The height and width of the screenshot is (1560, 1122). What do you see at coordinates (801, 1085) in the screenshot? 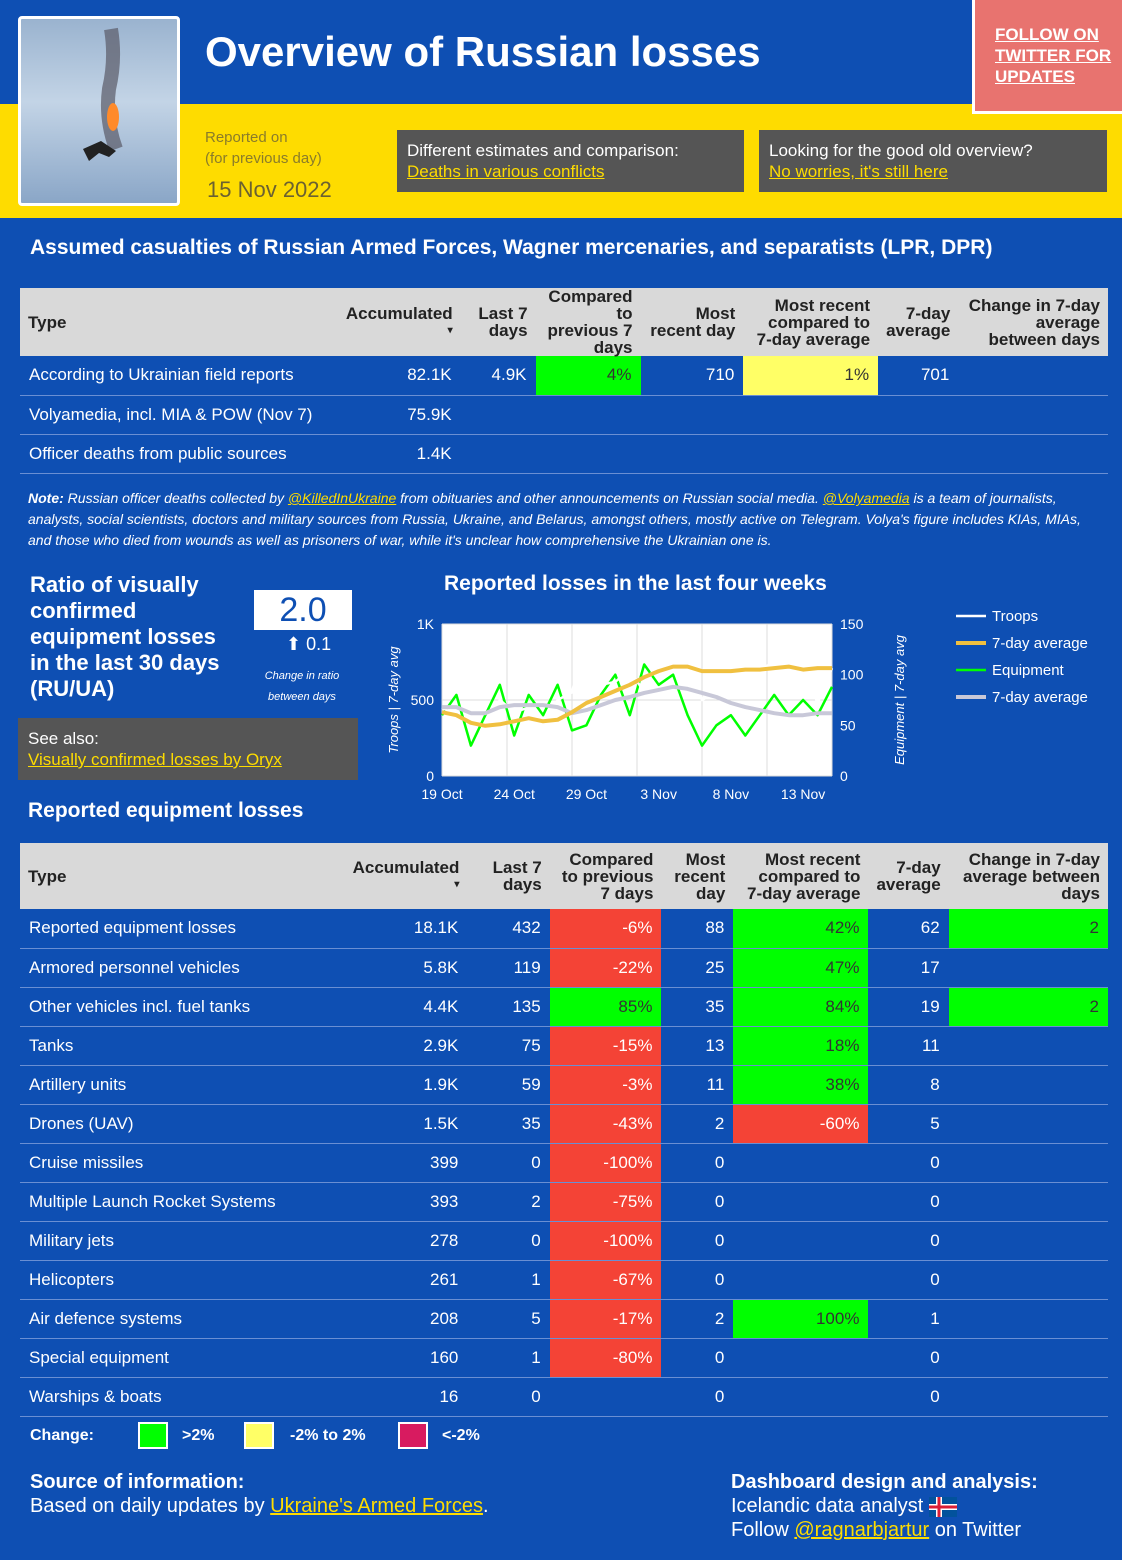
I see `table-cell: 38%` at bounding box center [801, 1085].